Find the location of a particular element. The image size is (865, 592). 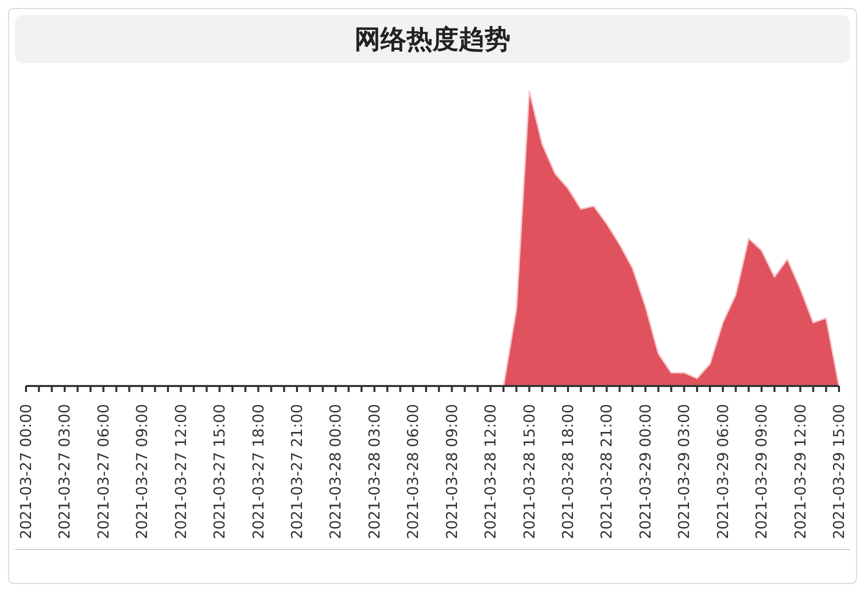

x-tick-label: 2021-03-28 06:00 is located at coordinates (413, 472).